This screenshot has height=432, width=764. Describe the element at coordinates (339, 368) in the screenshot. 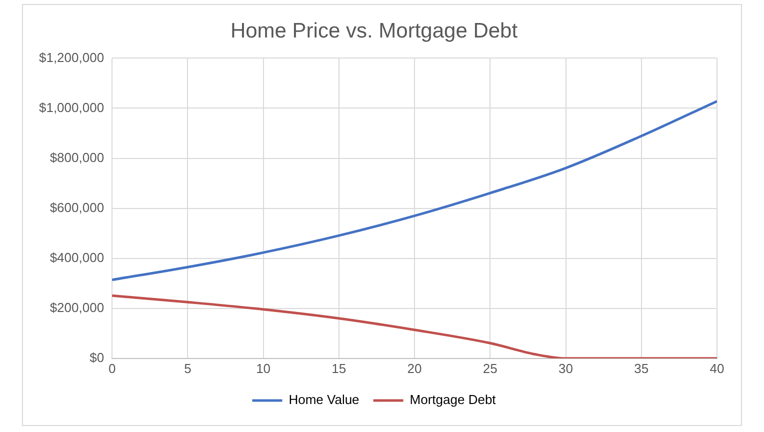

I see `x-tick-label: 15` at that location.